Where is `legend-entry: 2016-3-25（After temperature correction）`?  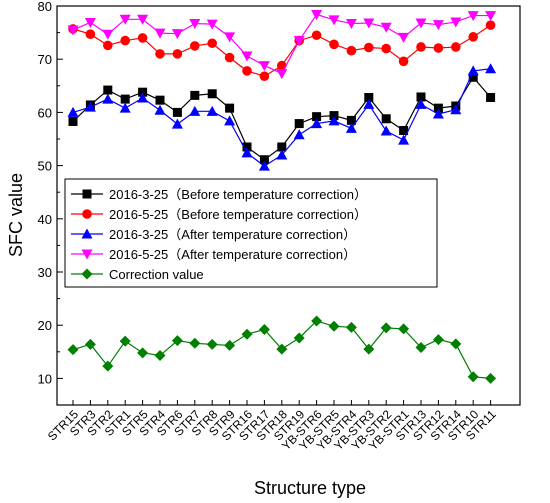
legend-entry: 2016-3-25（After temperature correction） is located at coordinates (213, 234).